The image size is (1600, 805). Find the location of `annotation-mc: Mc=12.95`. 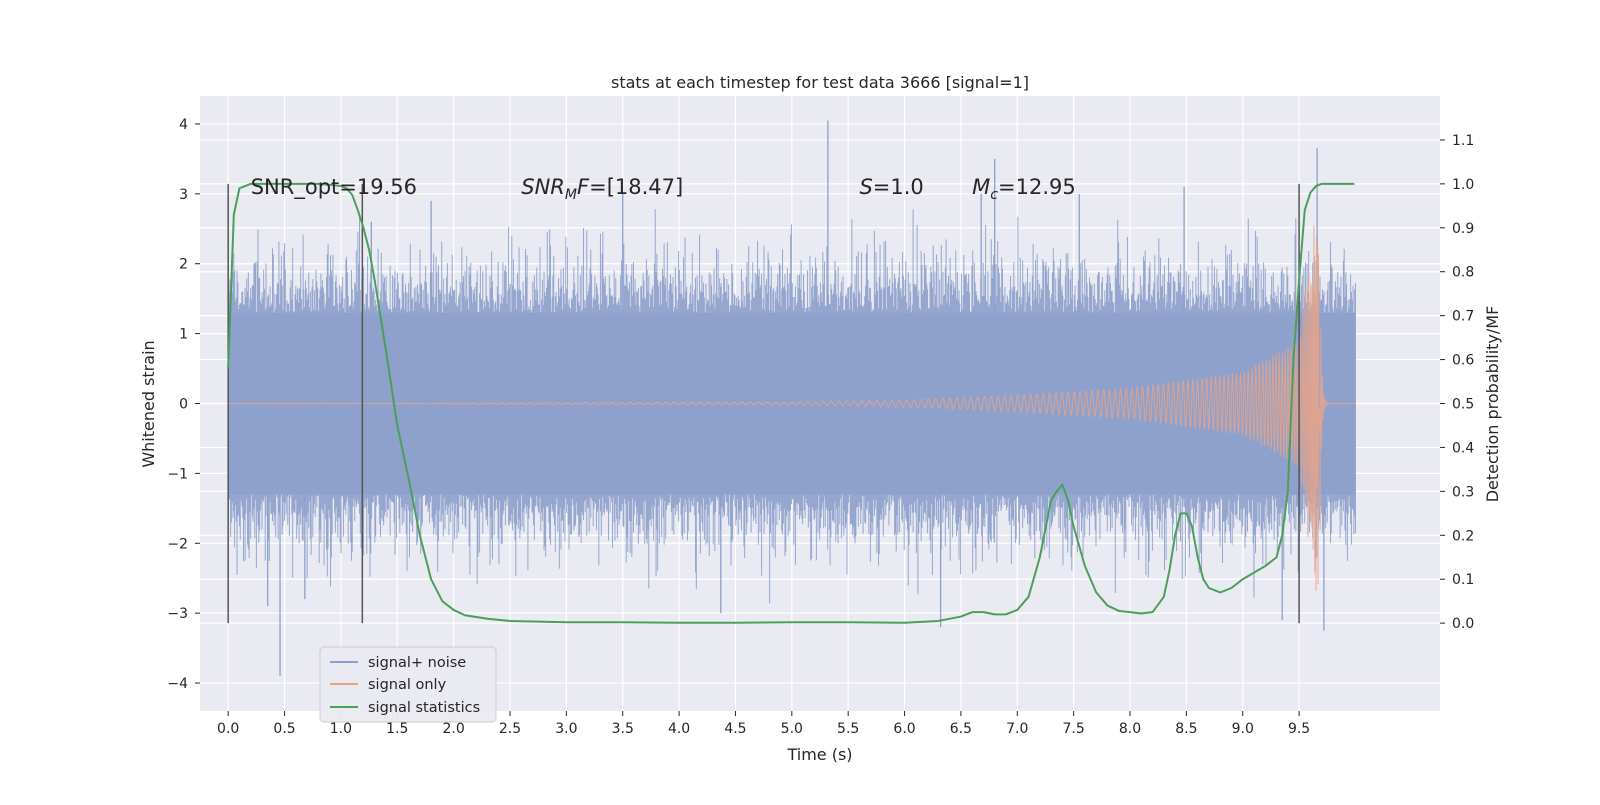

annotation-mc: Mc=12.95 is located at coordinates (1024, 189).